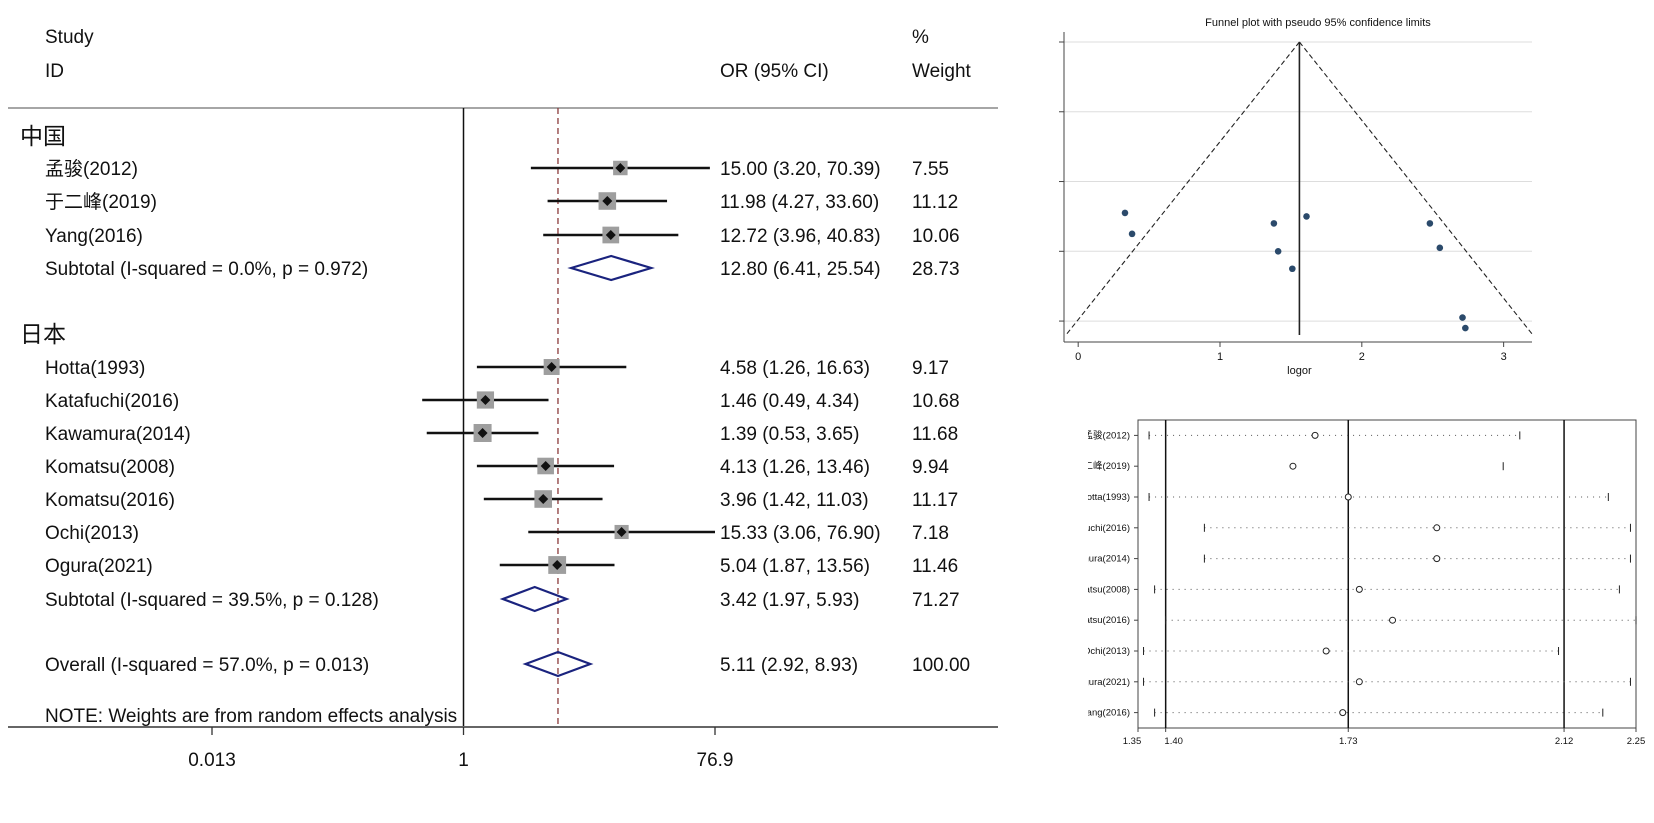 The width and height of the screenshot is (1654, 823). I want to click on weight-value: 10.68, so click(936, 401).